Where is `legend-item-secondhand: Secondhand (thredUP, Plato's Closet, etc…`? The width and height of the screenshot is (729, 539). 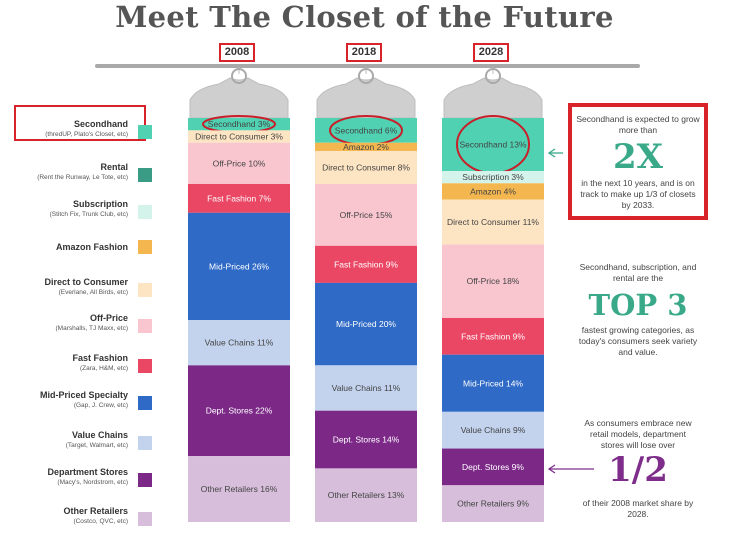
legend-item-secondhand: Secondhand (thredUP, Plato's Closet, etc… is located at coordinates (86, 134).